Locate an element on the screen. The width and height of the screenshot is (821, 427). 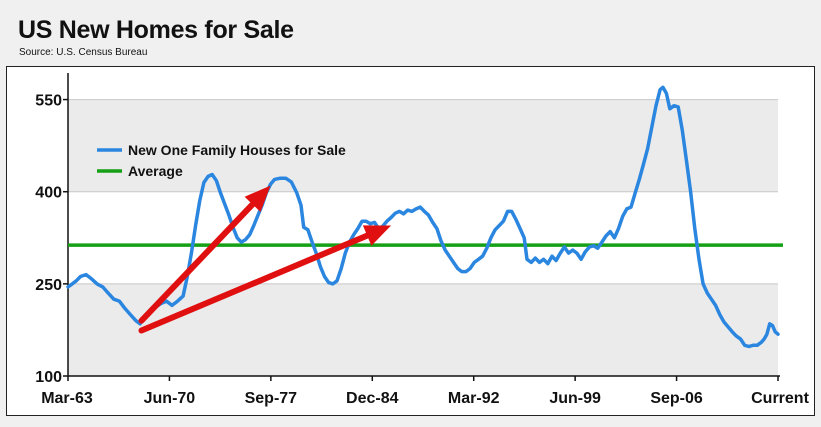
x-tick-label: Sep-06 is located at coordinates (676, 398).